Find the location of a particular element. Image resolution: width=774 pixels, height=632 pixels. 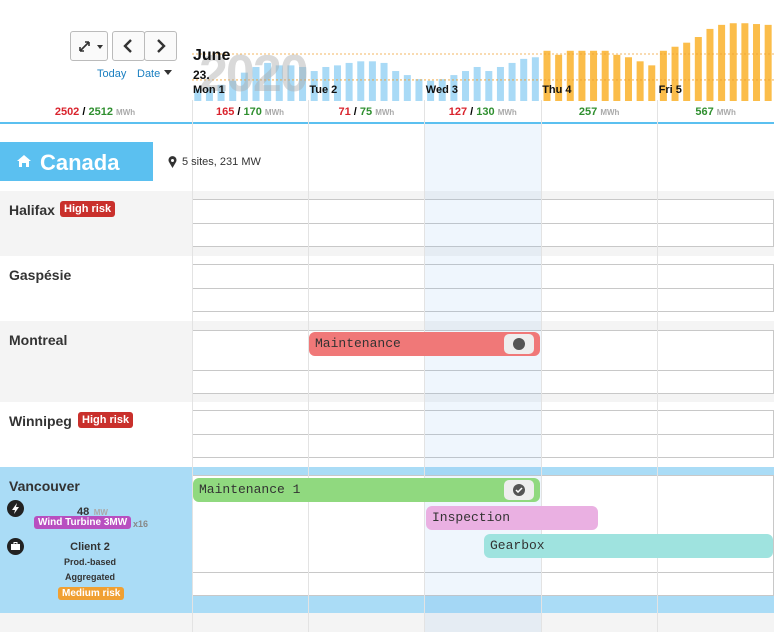

date-dropdown: Date is located at coordinates (155, 74).